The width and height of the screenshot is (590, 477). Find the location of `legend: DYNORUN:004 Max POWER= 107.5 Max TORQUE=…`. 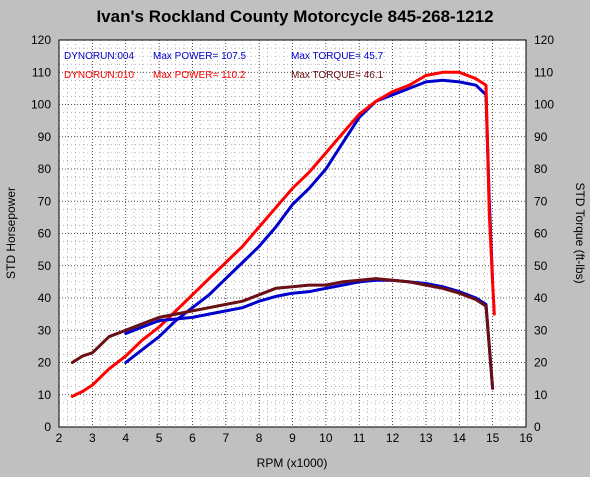

legend: DYNORUN:004 Max POWER= 107.5 Max TORQUE=… is located at coordinates (224, 66).